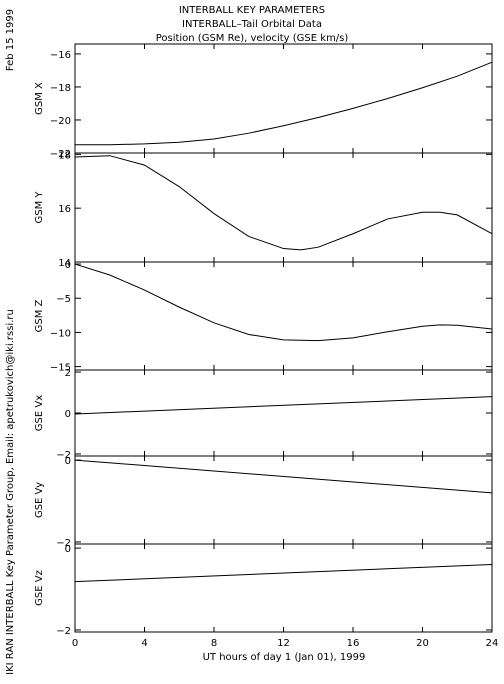  Describe the element at coordinates (422, 643) in the screenshot. I see `x-tick-label: 20` at that location.